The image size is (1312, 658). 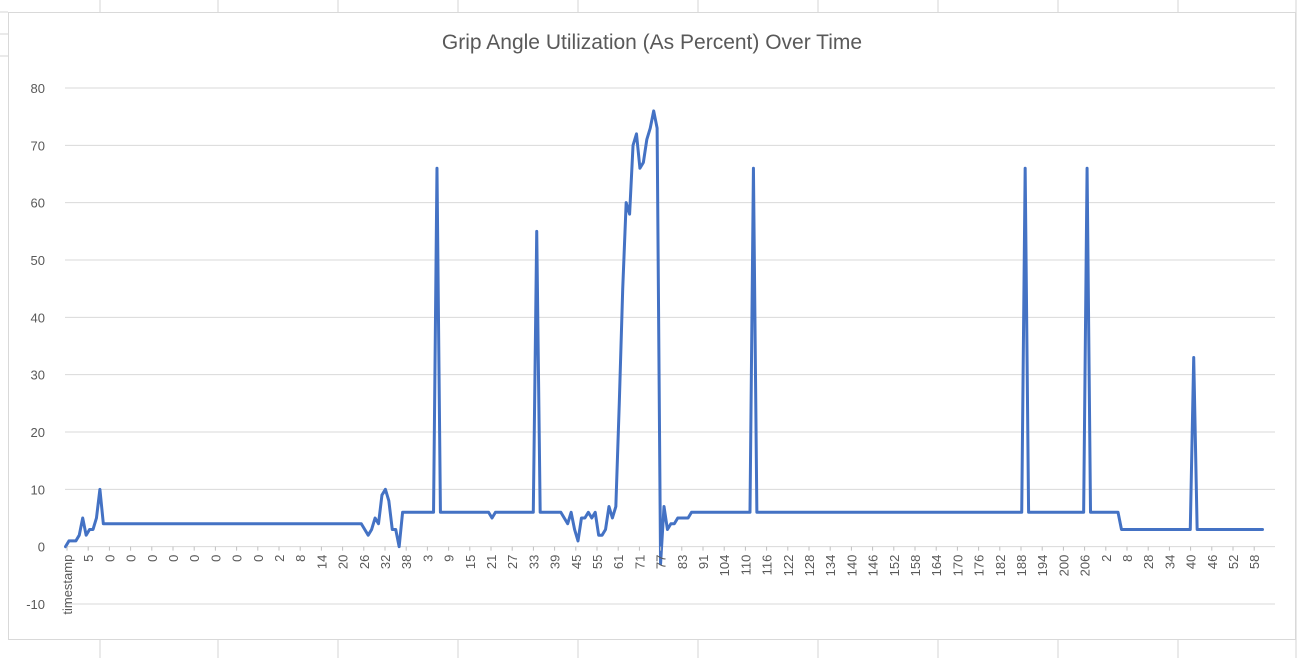 I want to click on x-tick-label: 83, so click(x=682, y=562).